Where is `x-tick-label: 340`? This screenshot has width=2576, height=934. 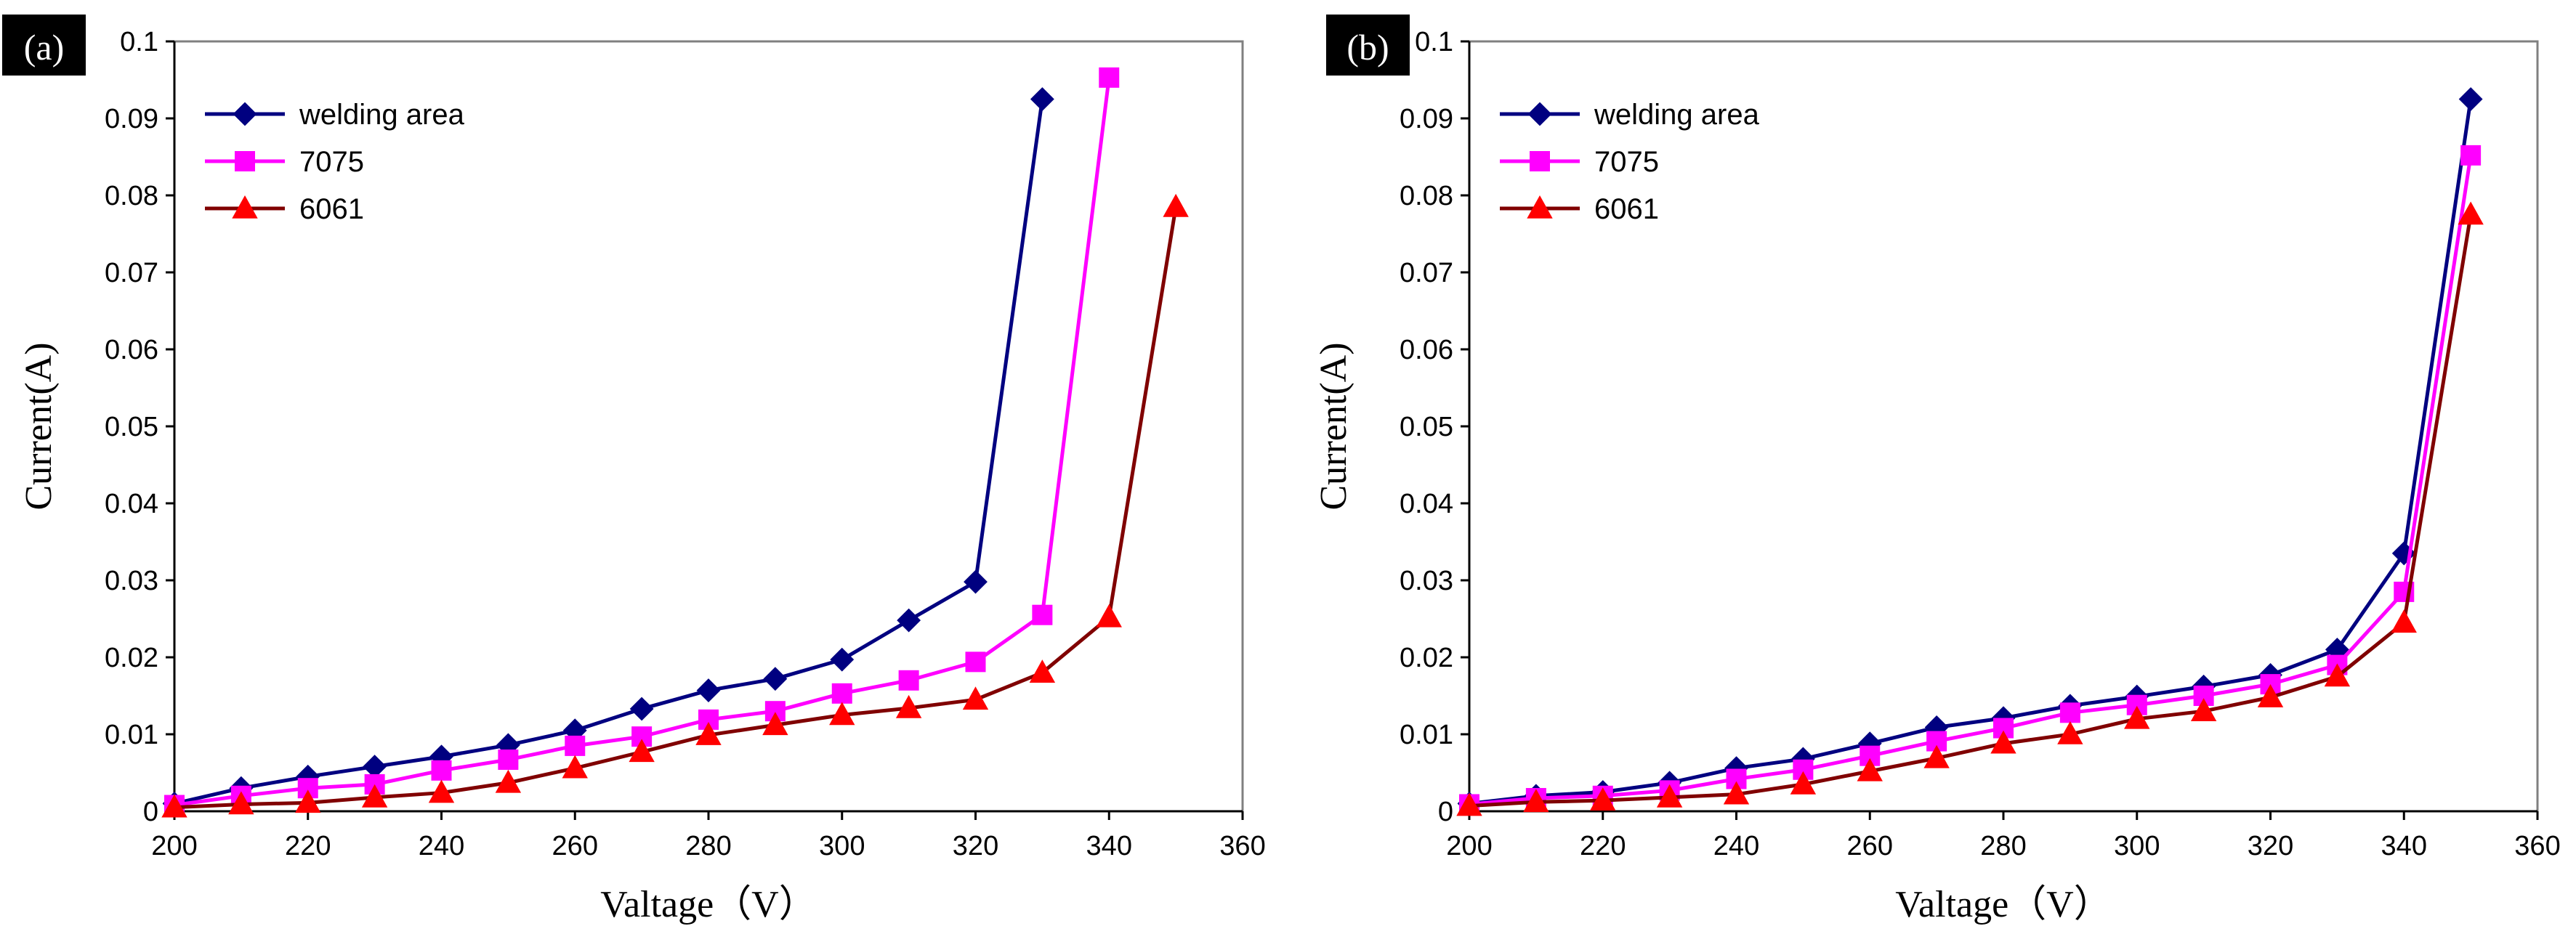
x-tick-label: 340 is located at coordinates (1109, 846).